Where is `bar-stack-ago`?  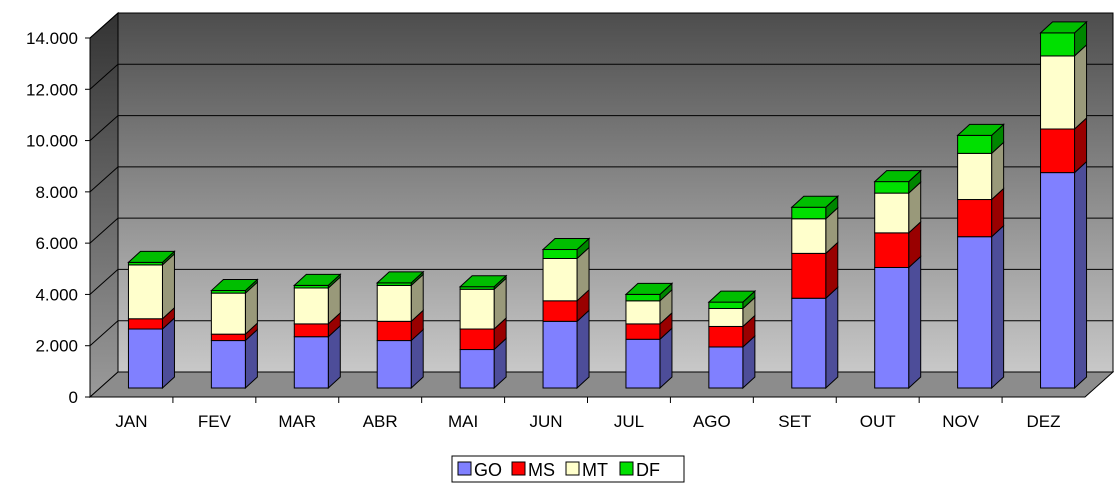 bar-stack-ago is located at coordinates (732, 339).